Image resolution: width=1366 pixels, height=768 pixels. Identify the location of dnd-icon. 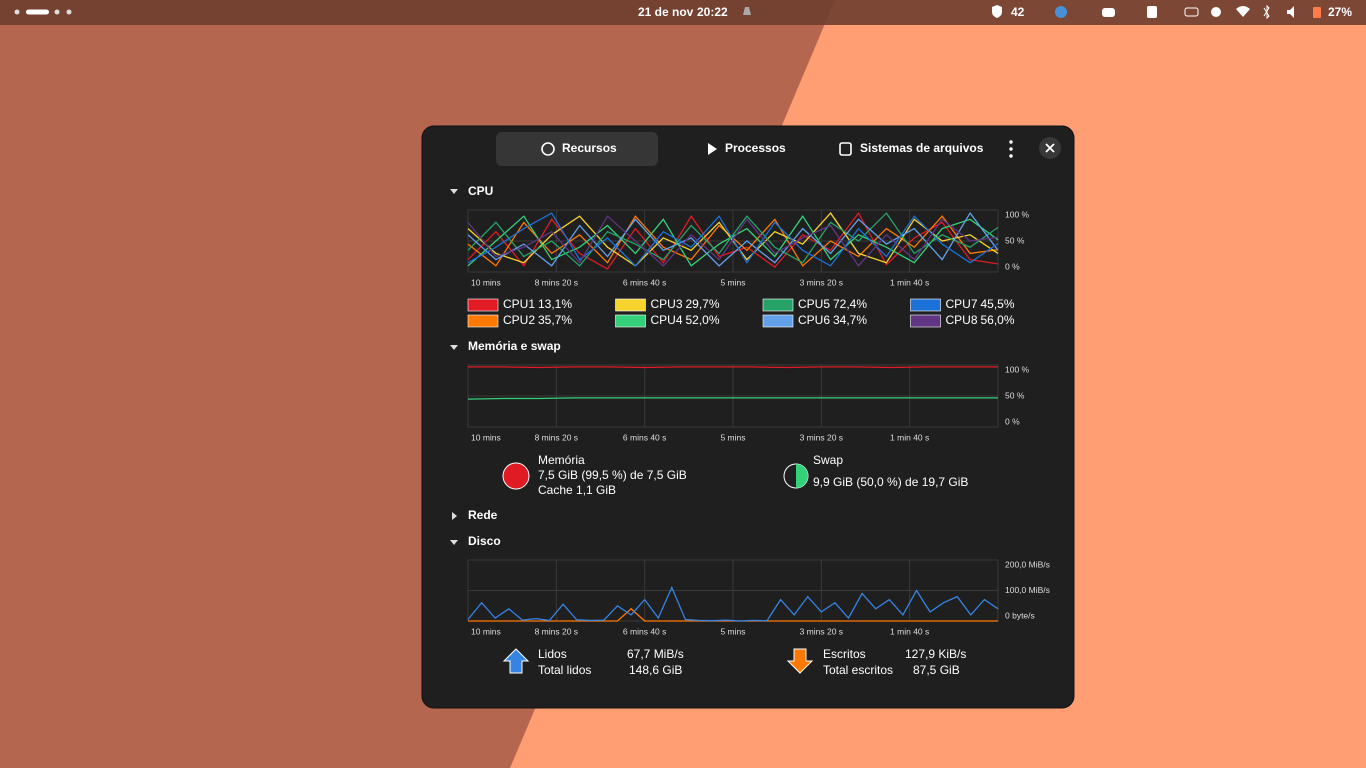
(747, 11).